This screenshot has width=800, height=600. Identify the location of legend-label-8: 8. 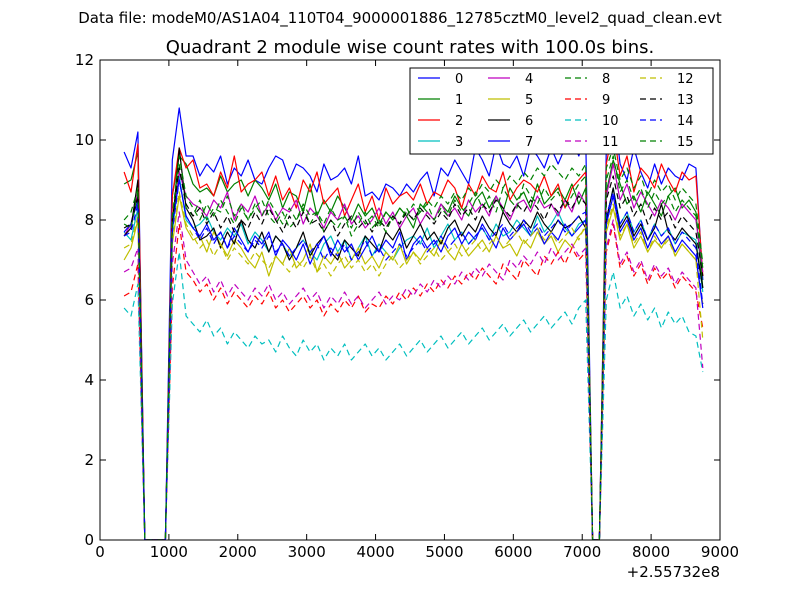
(606, 79).